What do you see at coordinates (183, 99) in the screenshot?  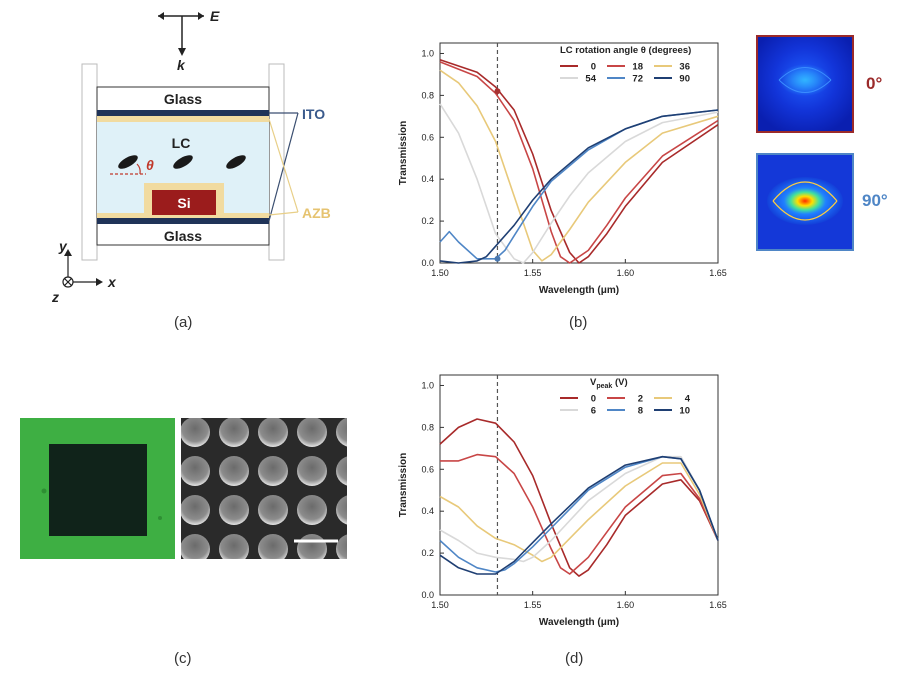 I see `glass-top-label: Glass` at bounding box center [183, 99].